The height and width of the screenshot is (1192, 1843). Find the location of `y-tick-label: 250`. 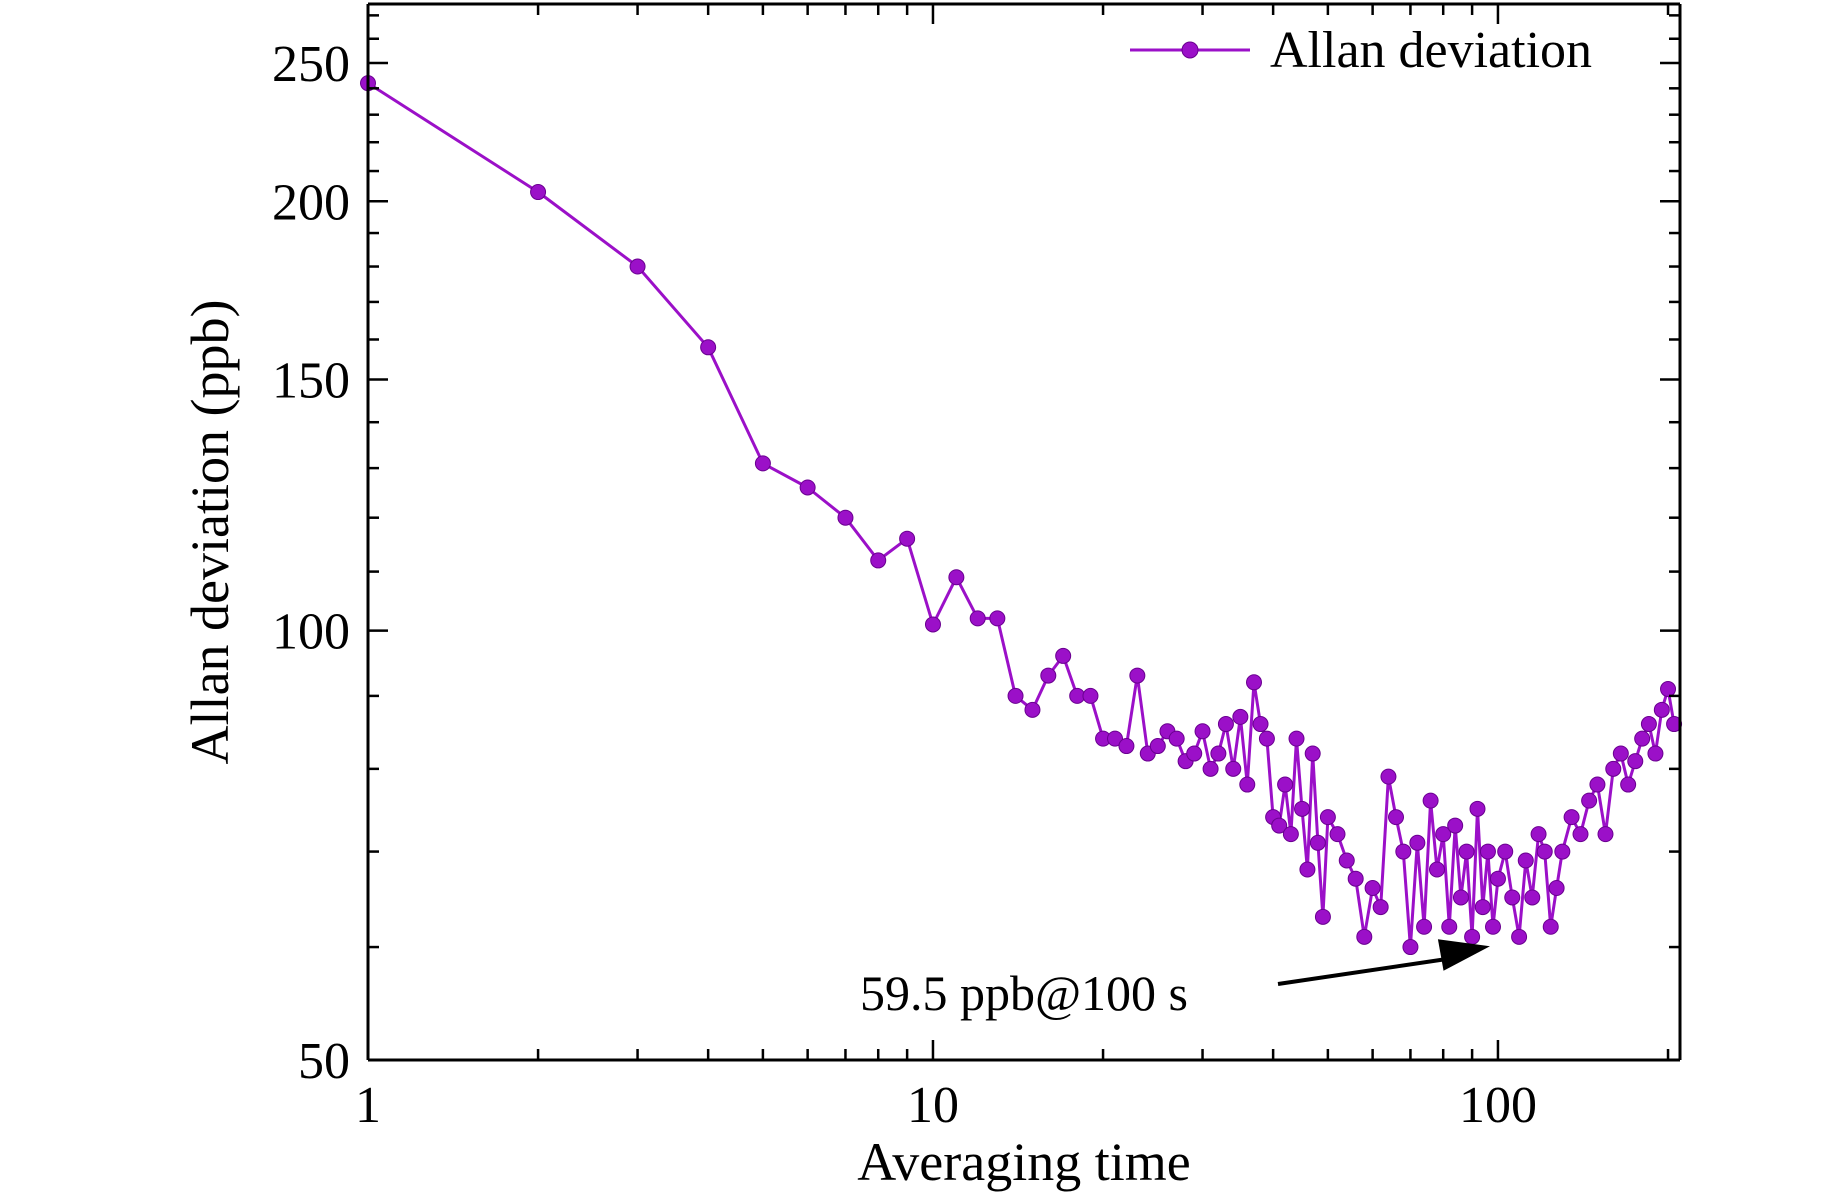

y-tick-label: 250 is located at coordinates (311, 64).